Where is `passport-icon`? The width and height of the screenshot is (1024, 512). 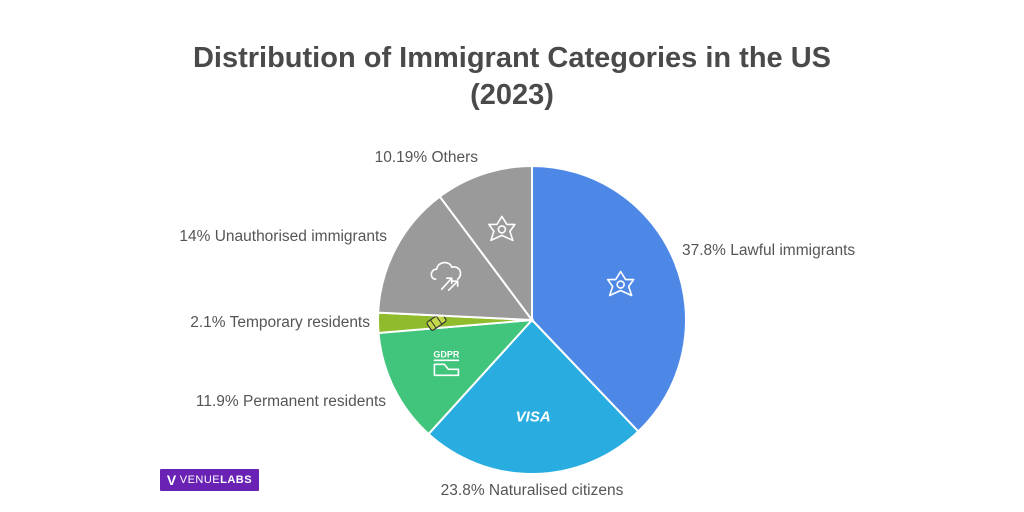 passport-icon is located at coordinates (436, 321).